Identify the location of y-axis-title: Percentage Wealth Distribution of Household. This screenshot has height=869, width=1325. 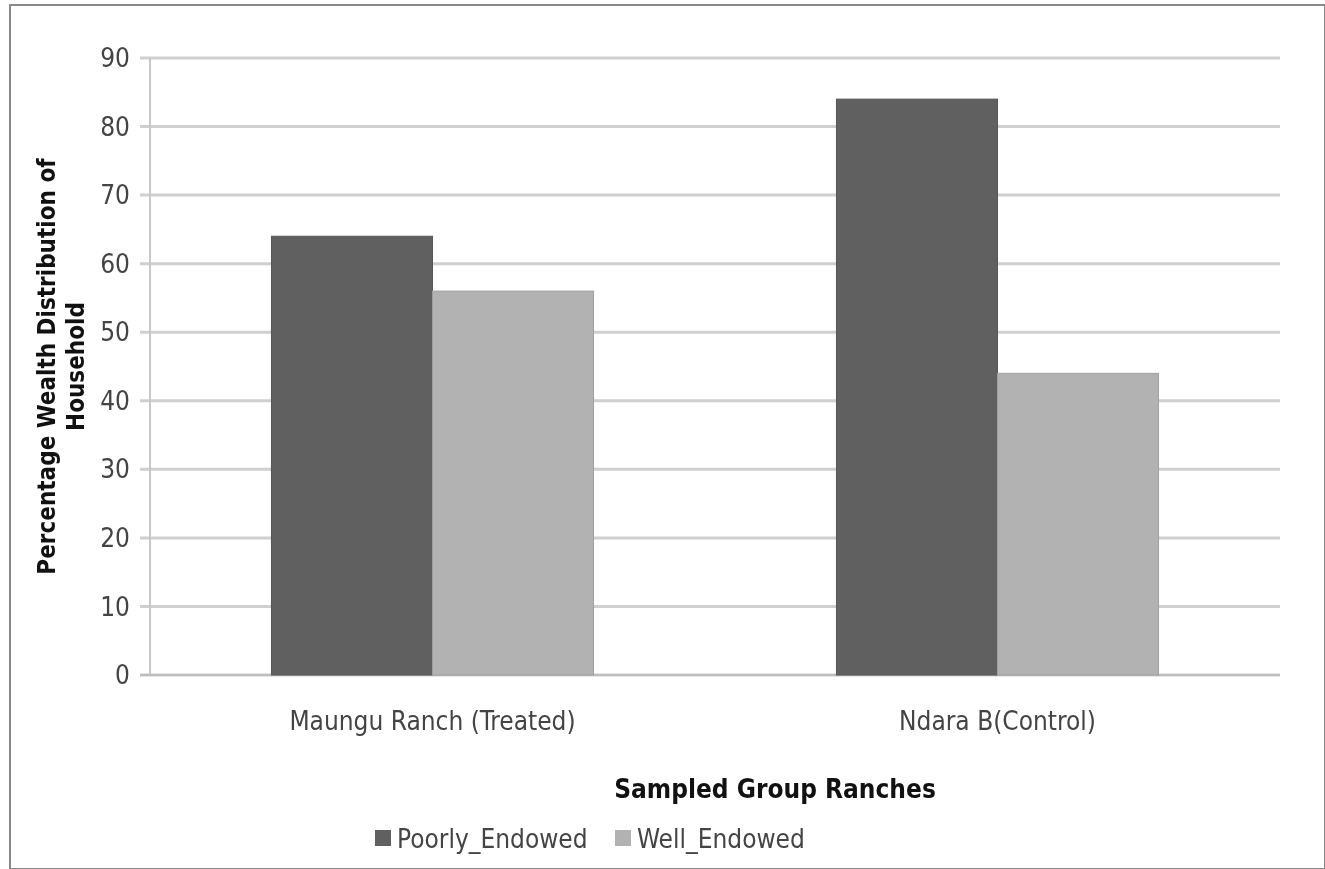
(61, 366).